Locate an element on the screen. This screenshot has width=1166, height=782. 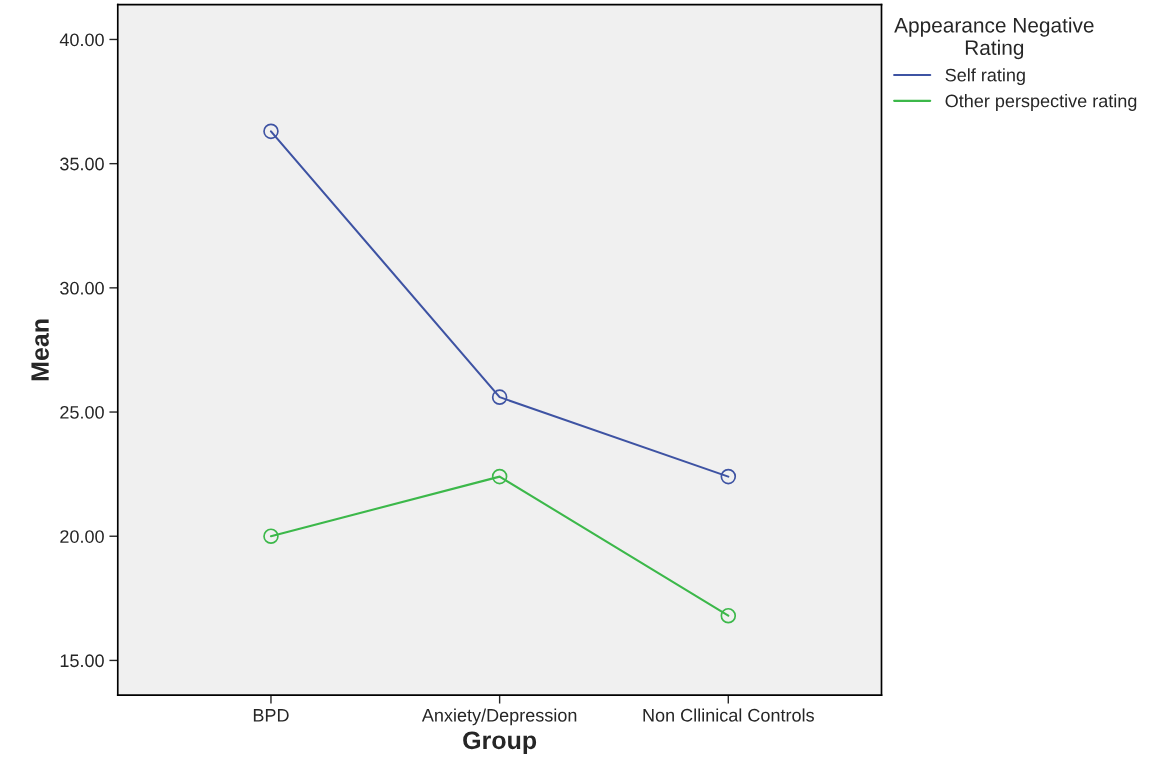
x-axis-title: Group is located at coordinates (500, 743).